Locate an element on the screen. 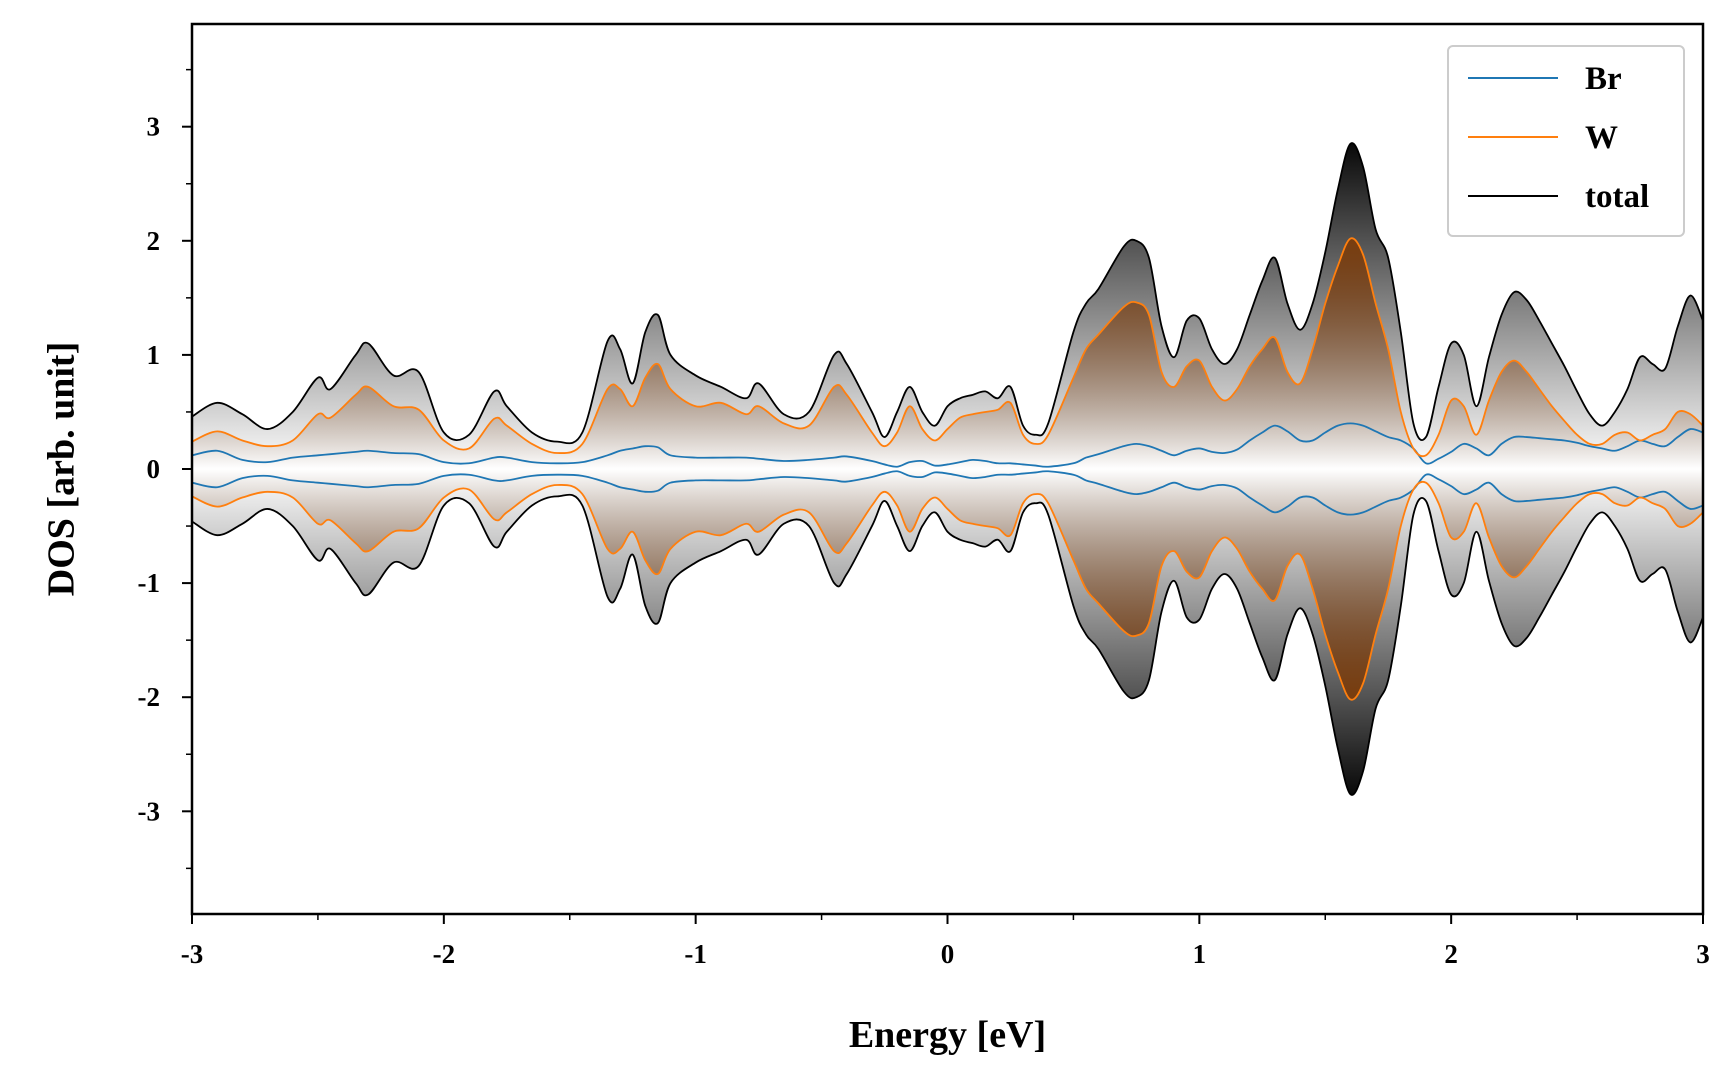 The image size is (1728, 1080). legend-label-w: W is located at coordinates (1601, 138).